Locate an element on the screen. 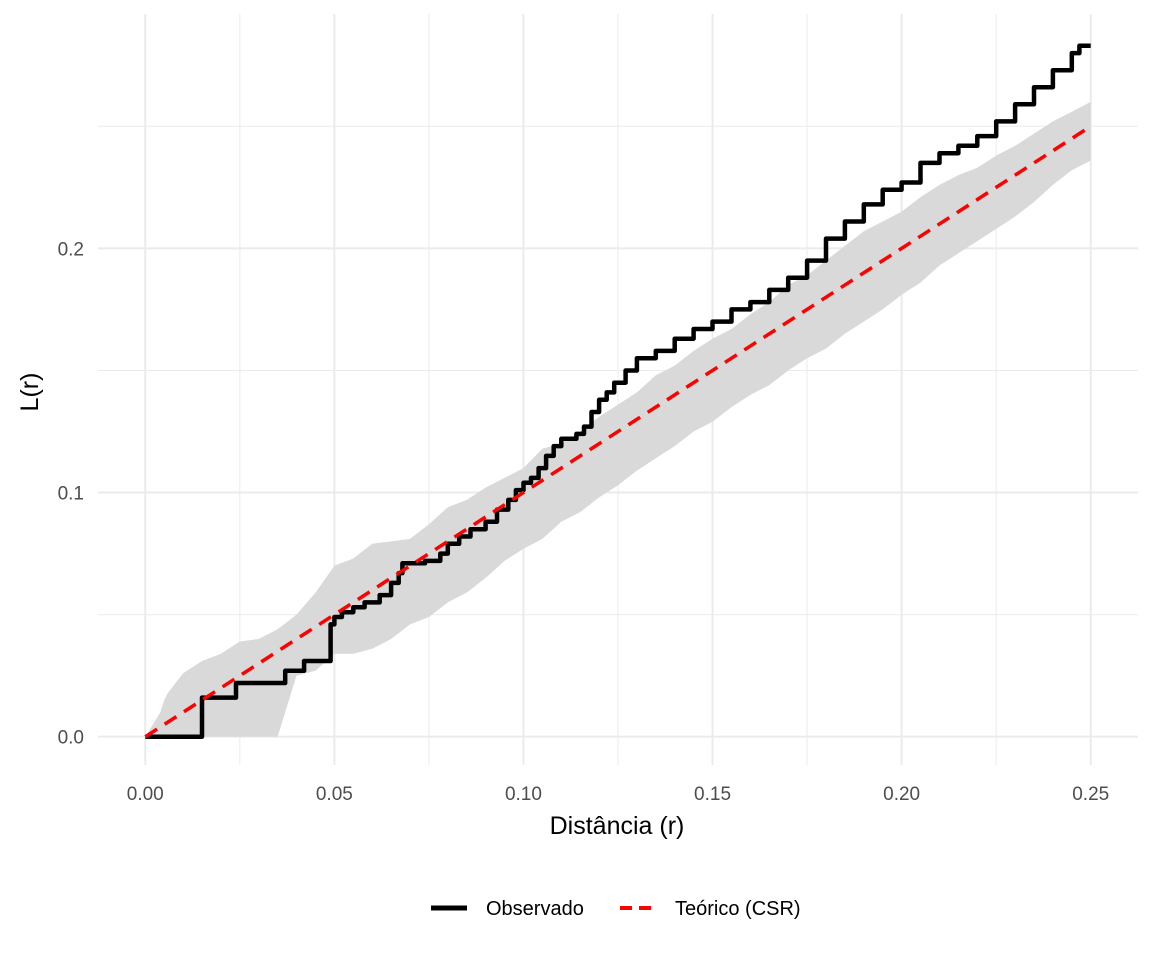  x-tick-label: 0.15 is located at coordinates (712, 794).